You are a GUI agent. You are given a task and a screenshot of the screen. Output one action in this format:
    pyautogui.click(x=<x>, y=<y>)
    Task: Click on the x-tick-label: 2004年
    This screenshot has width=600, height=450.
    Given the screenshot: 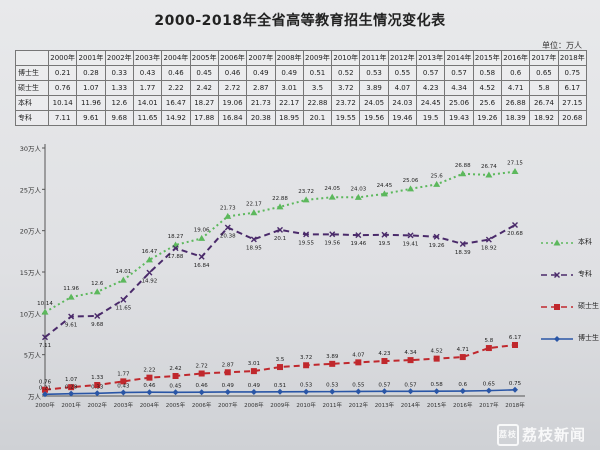 What is the action you would take?
    pyautogui.click(x=150, y=405)
    